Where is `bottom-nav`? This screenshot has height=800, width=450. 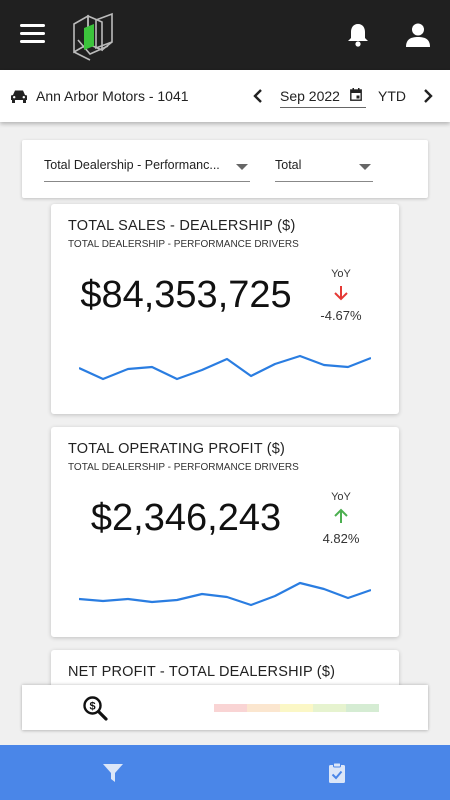 bottom-nav is located at coordinates (225, 772).